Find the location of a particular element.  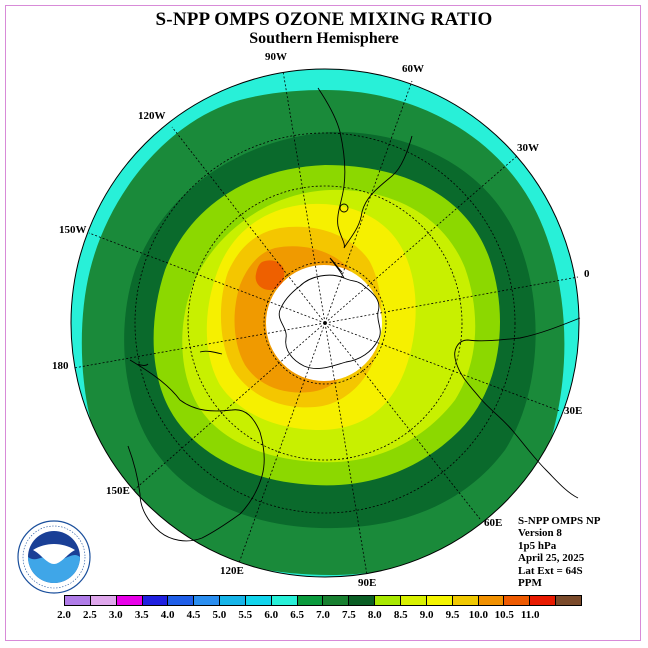

meridian-90e is located at coordinates (346, 449).